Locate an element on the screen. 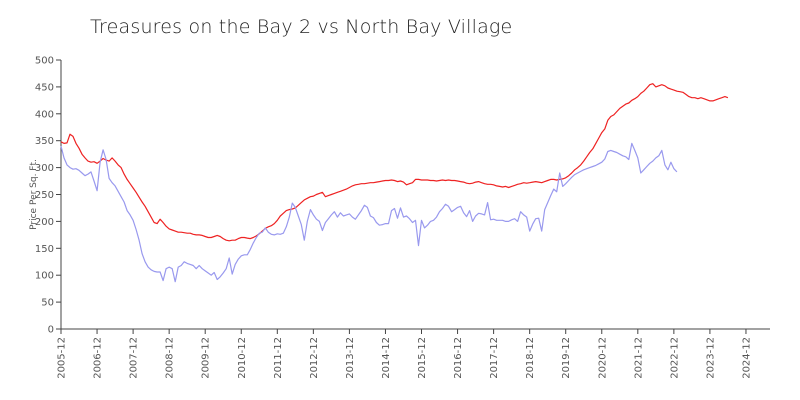 This screenshot has height=400, width=800. y-tick-label: 50 is located at coordinates (47, 303).